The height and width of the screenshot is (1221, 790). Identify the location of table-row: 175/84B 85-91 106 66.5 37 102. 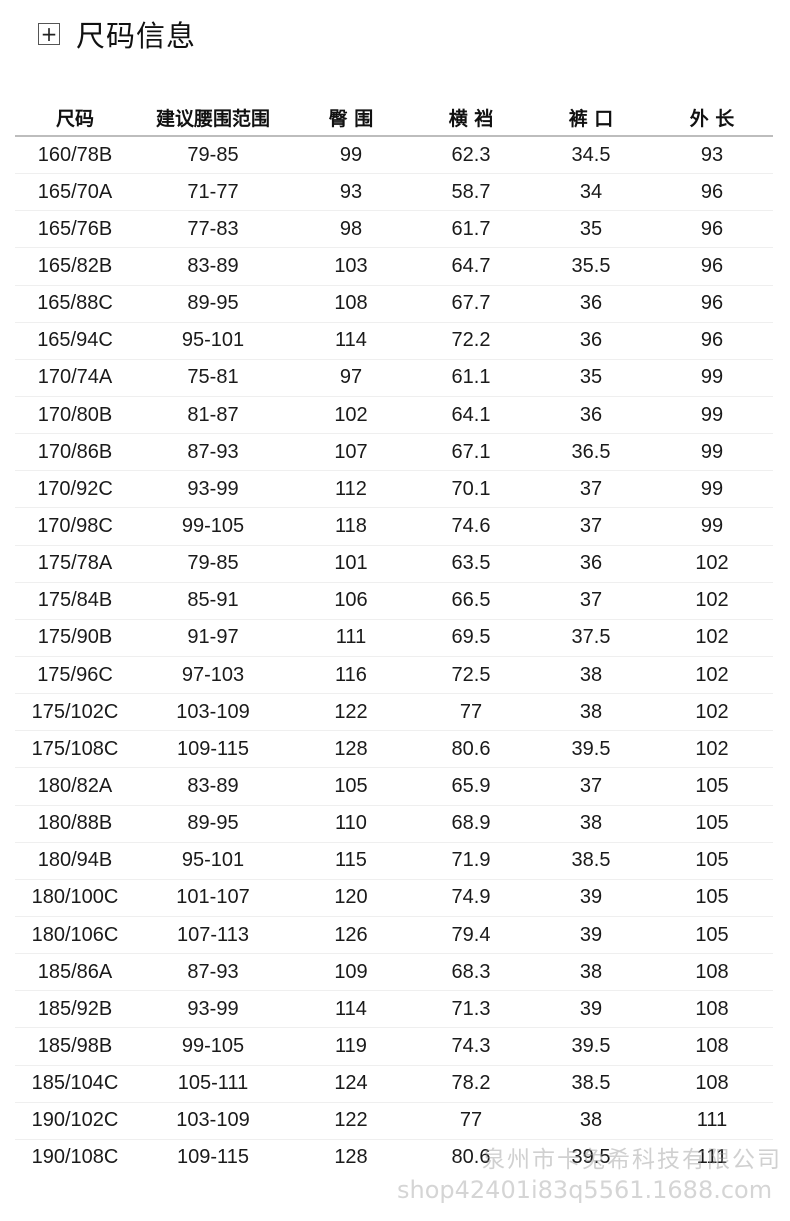
(394, 601).